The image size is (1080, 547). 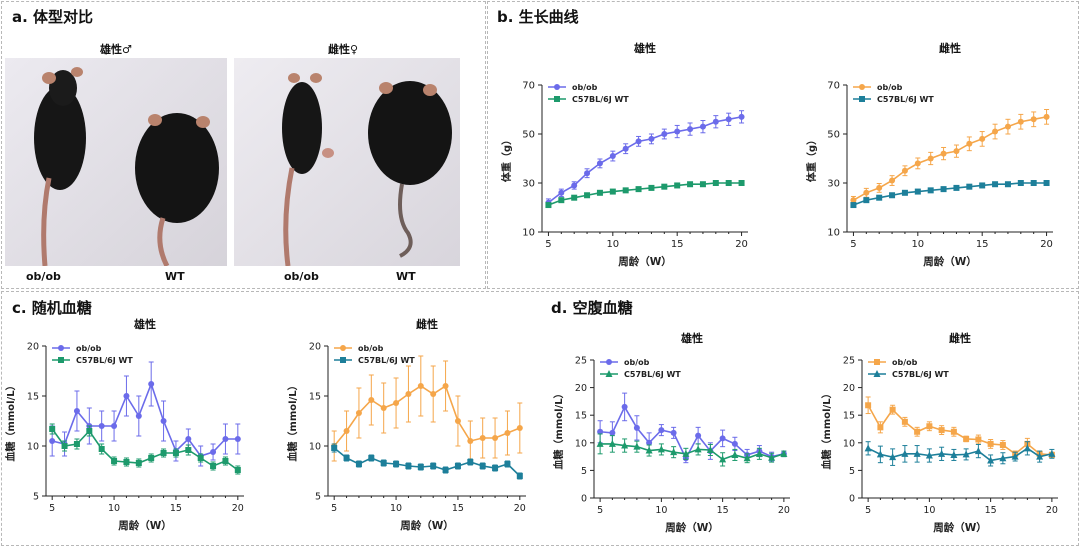 What do you see at coordinates (538, 17) in the screenshot?
I see `panel-b-title: b. 生长曲线` at bounding box center [538, 17].